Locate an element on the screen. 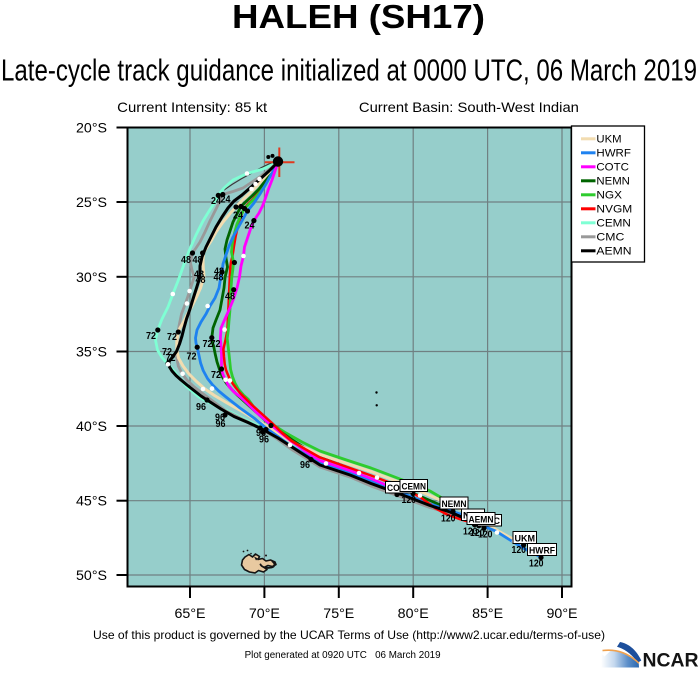 Image resolution: width=699 pixels, height=673 pixels. svg-text: 65°E is located at coordinates (190, 613).